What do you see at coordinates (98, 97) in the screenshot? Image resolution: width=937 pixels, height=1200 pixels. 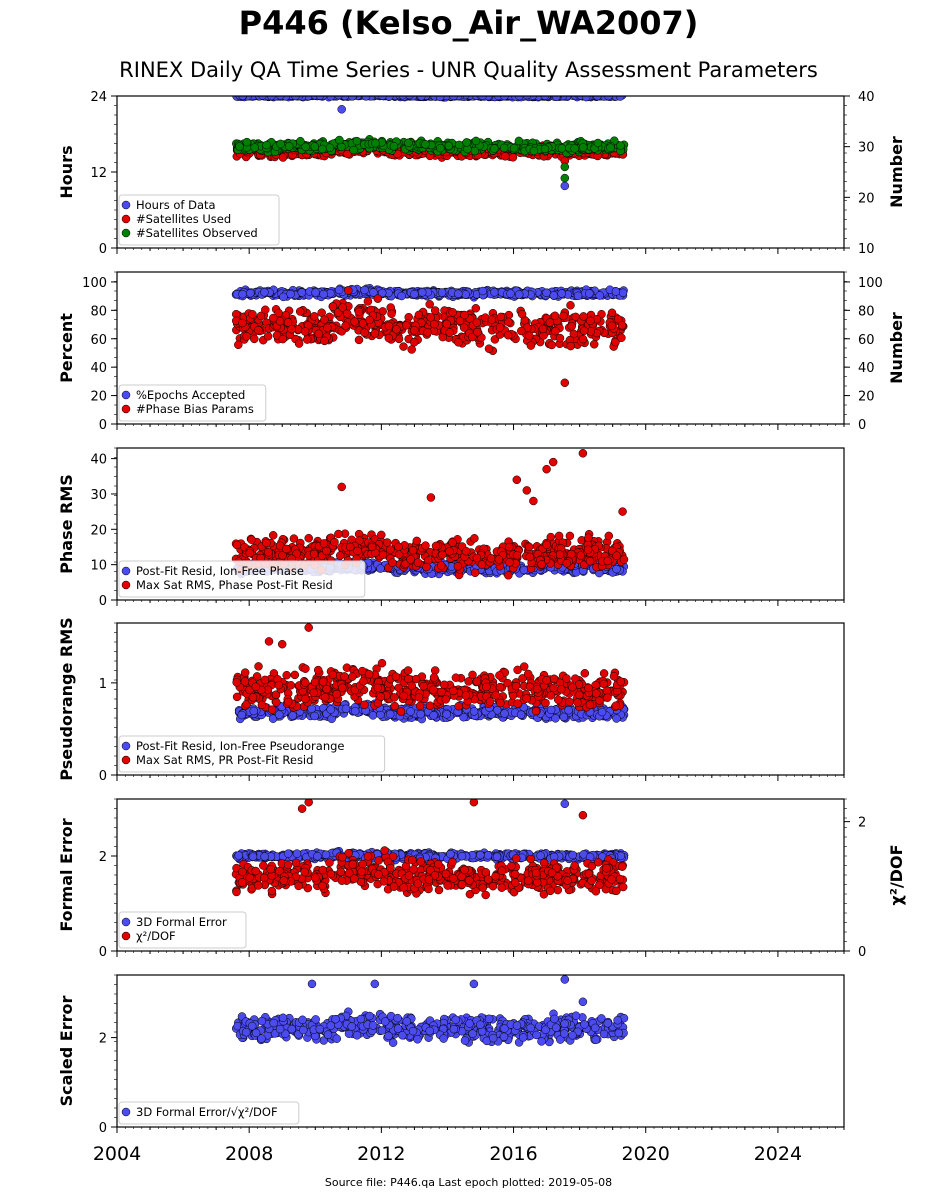 I see `y-tick-label: 24` at bounding box center [98, 97].